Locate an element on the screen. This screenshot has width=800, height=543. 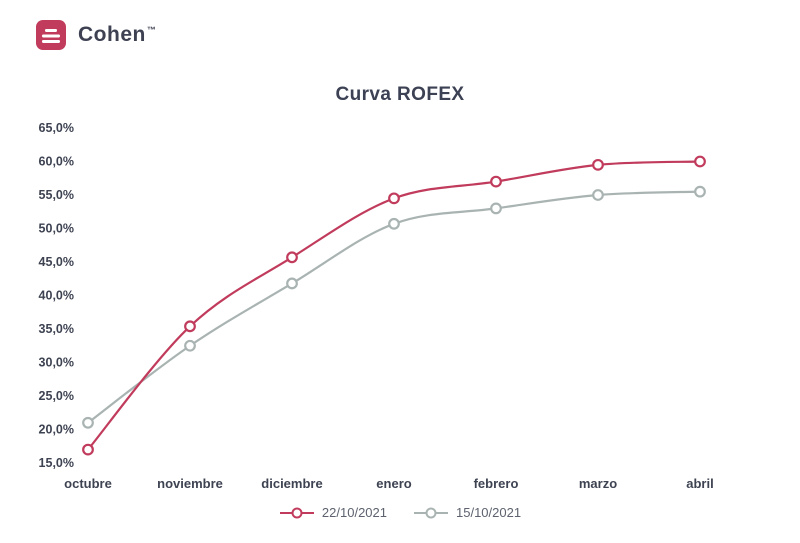
legend-label: 15/10/2021 is located at coordinates (489, 512).